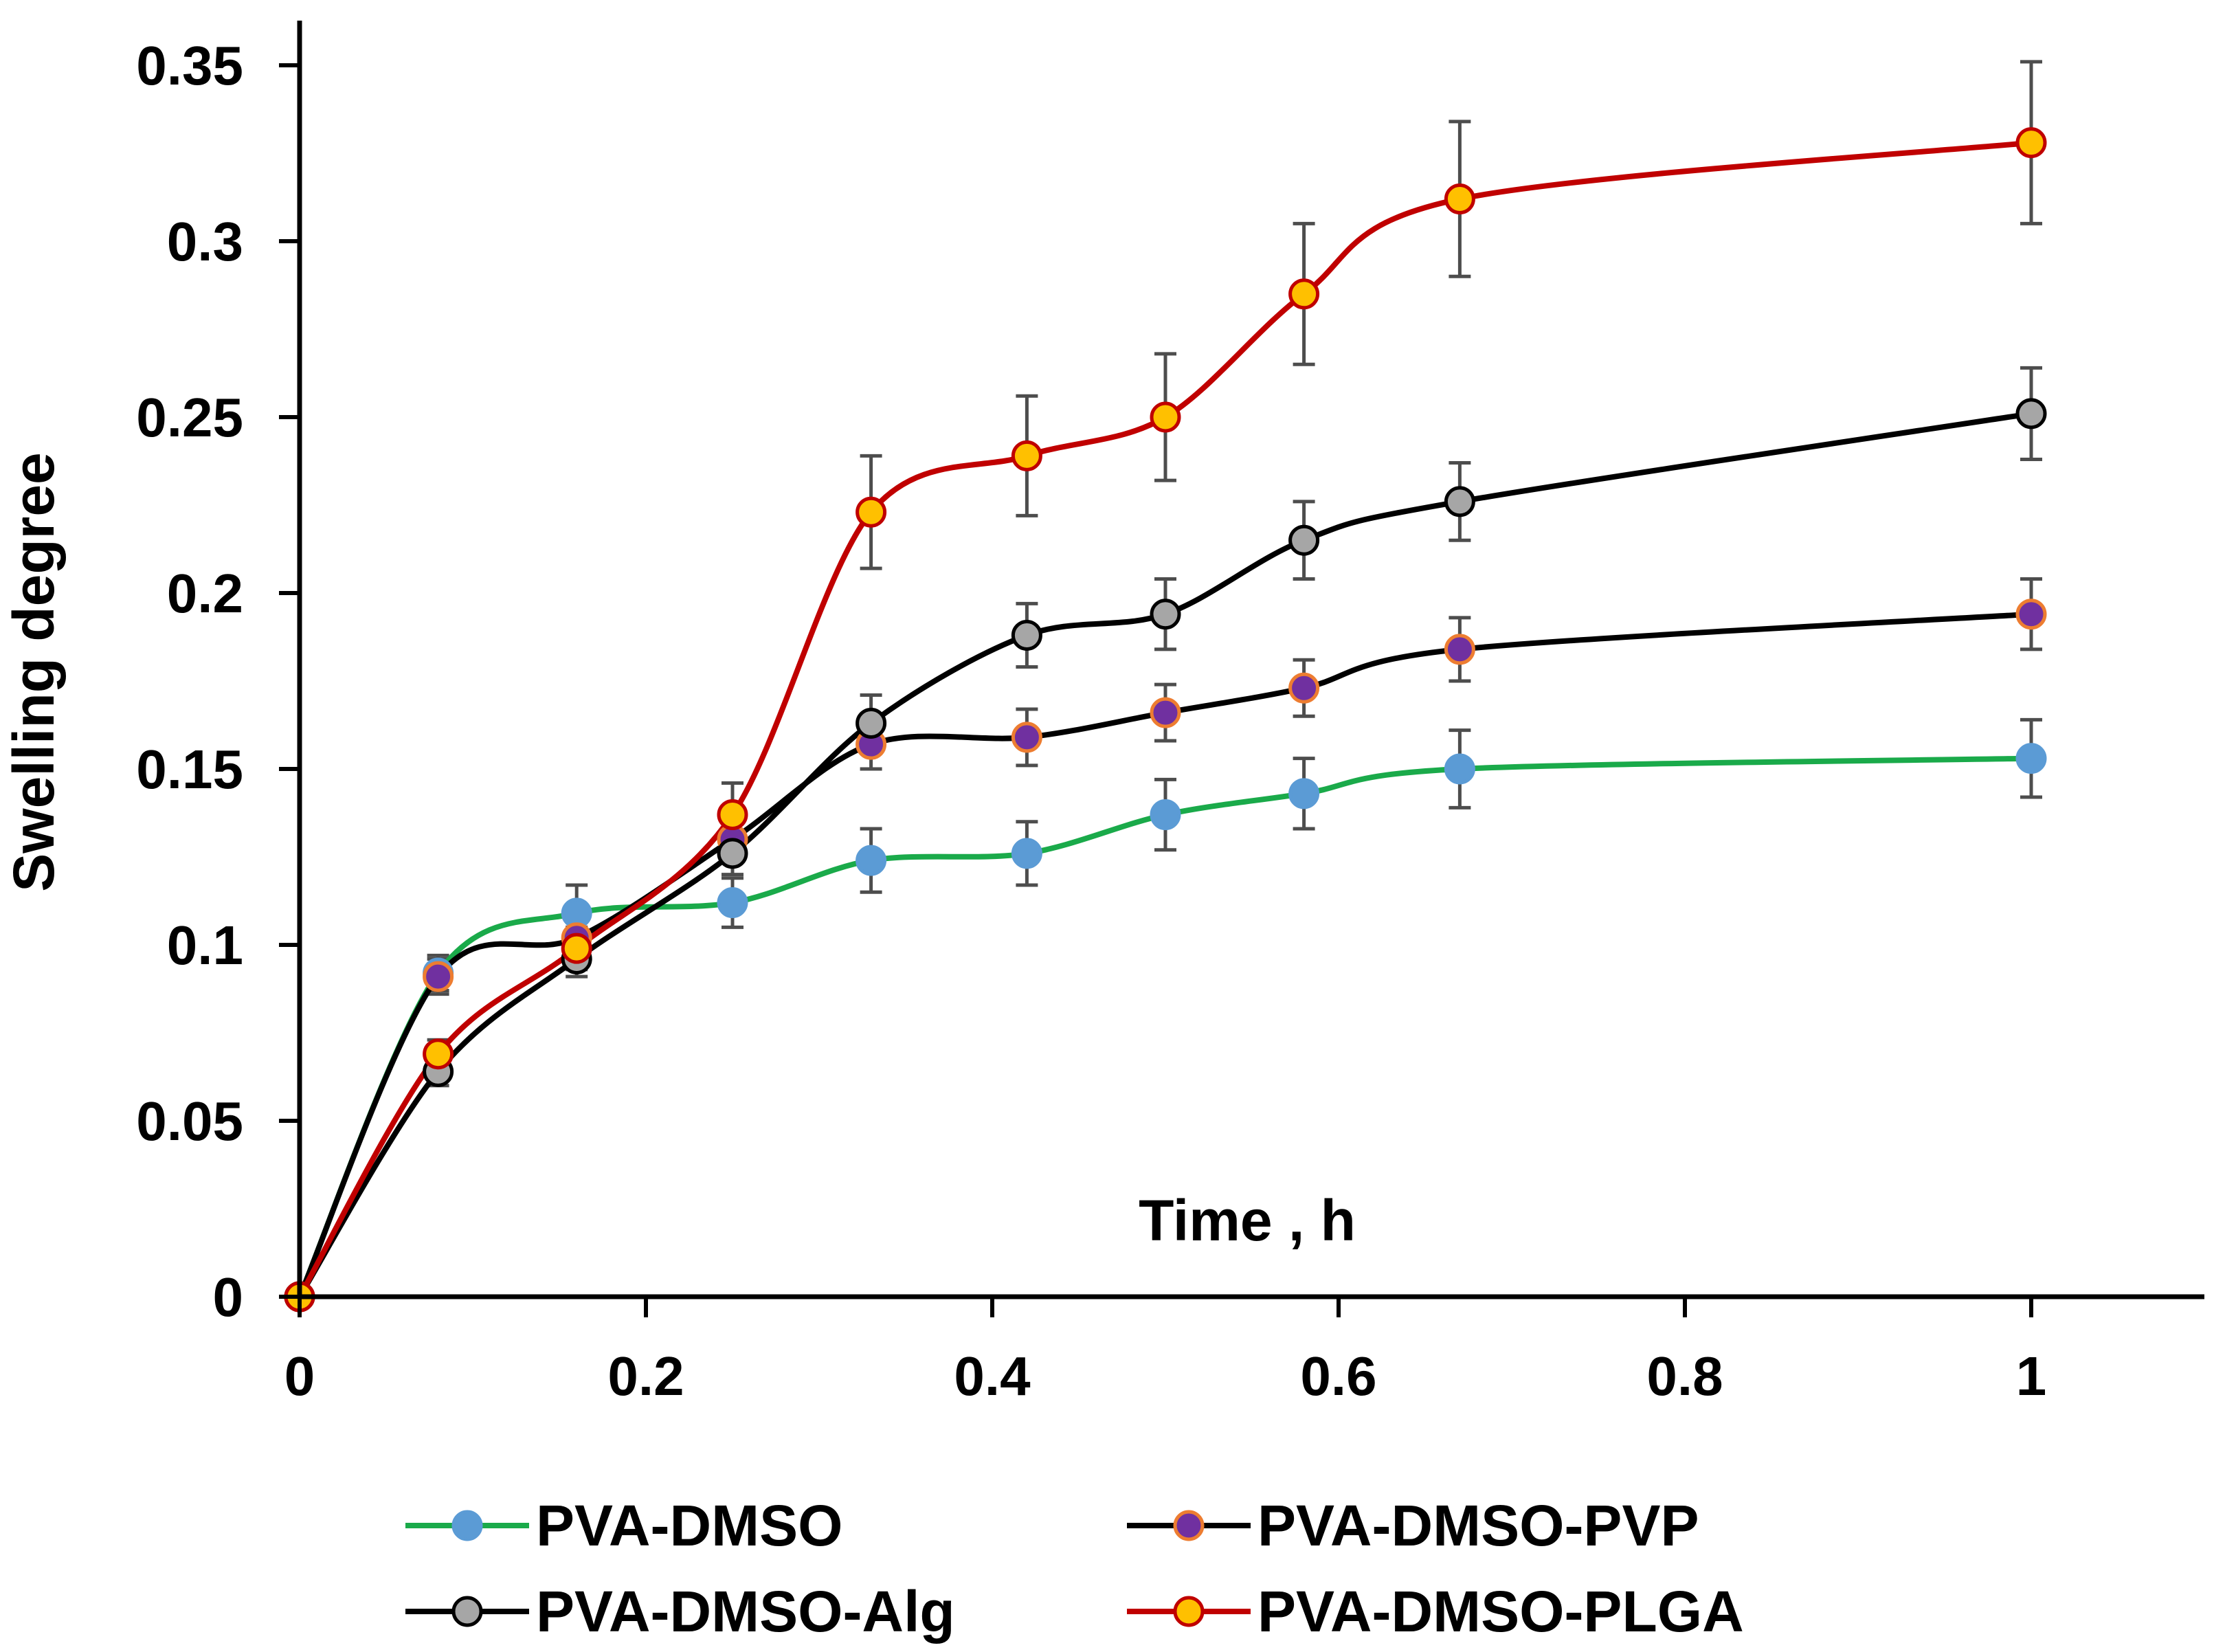 The height and width of the screenshot is (1652, 2214). I want to click on x-tick-label: 0.2, so click(645, 1376).